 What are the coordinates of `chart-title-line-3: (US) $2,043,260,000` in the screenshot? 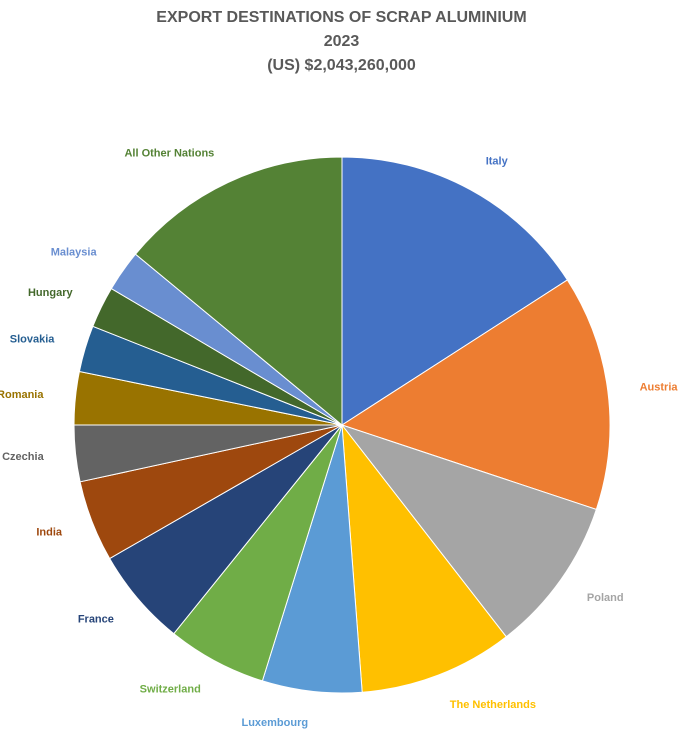 It's located at (341, 65).